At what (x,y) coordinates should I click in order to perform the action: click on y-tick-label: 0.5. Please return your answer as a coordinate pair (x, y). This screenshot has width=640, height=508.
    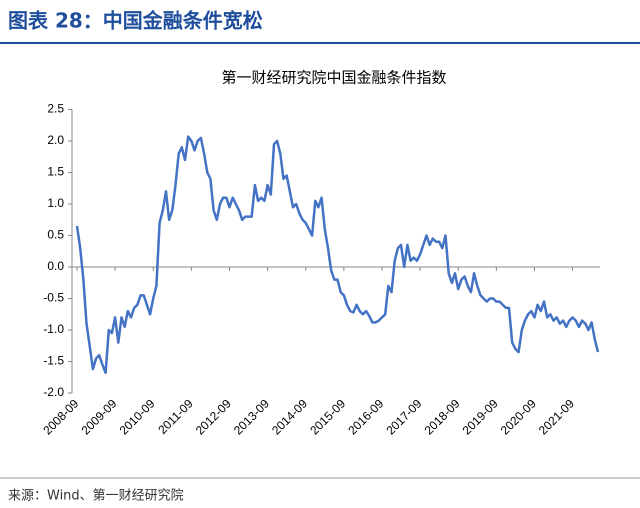
    Looking at the image, I should click on (55, 235).